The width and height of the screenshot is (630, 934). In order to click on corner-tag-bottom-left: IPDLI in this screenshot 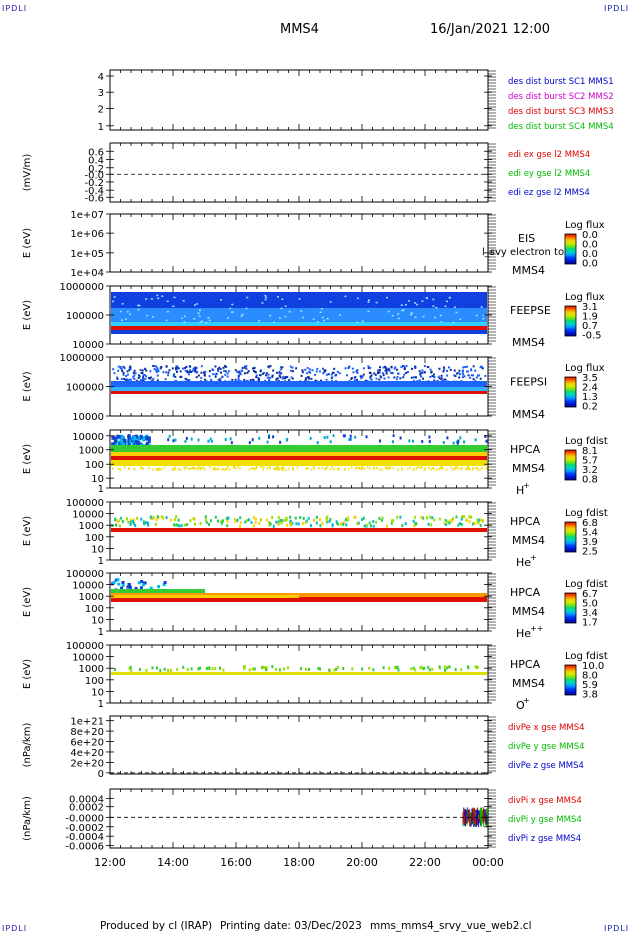, I will do `click(15, 928)`.